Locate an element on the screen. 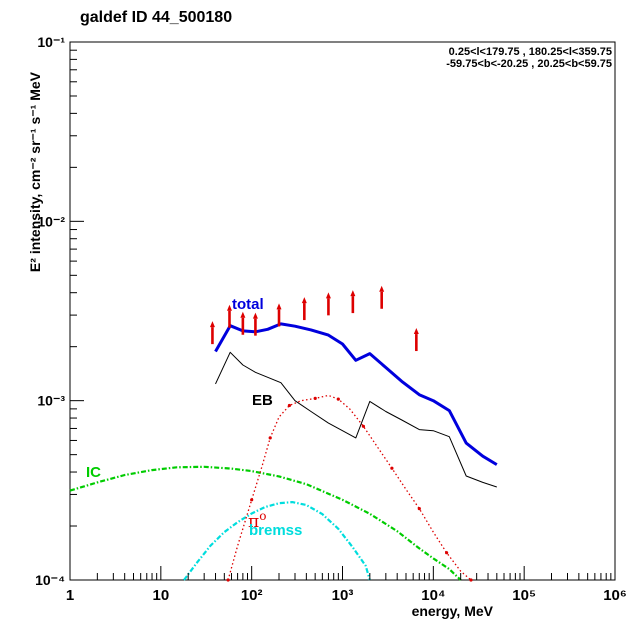 Image resolution: width=631 pixels, height=626 pixels. label-pion-main: π is located at coordinates (253, 522).